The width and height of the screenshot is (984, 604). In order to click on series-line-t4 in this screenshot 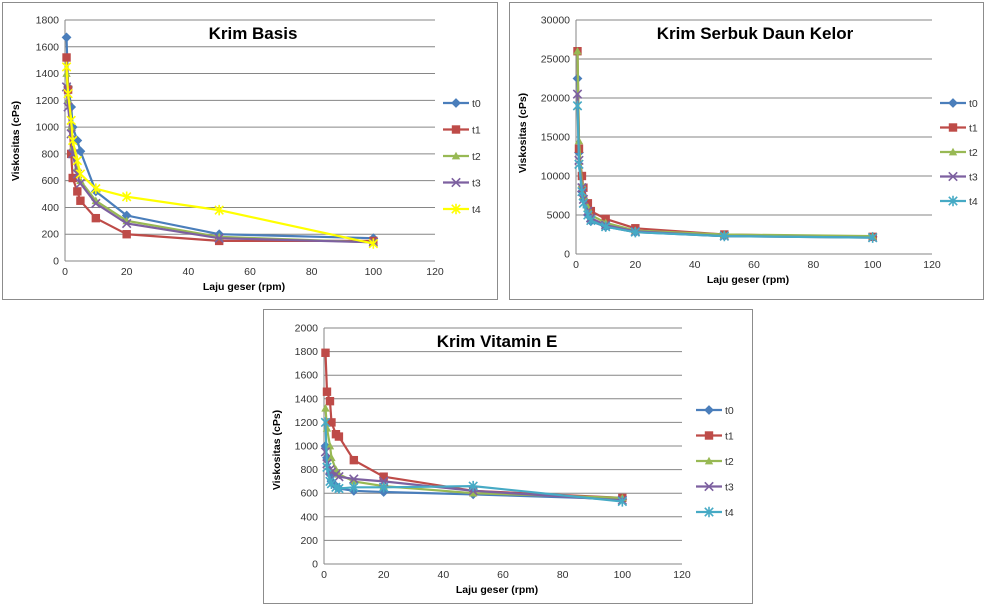, I will do `click(219, 155)`.